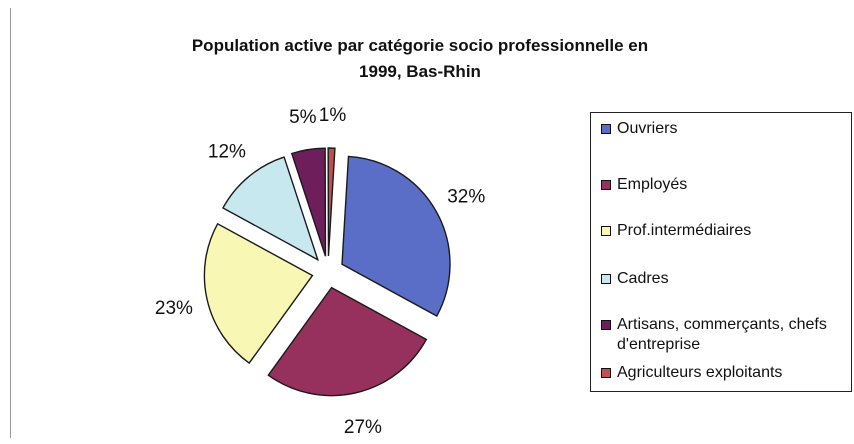 The width and height of the screenshot is (854, 444). What do you see at coordinates (726, 279) in the screenshot?
I see `legend-item-cadres: Cadres` at bounding box center [726, 279].